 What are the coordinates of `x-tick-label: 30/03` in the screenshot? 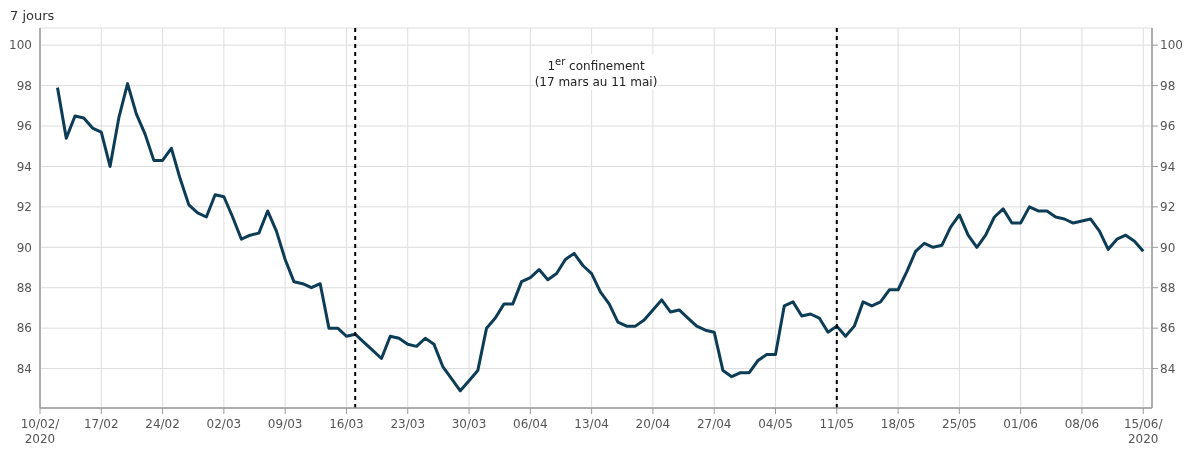 It's located at (469, 424).